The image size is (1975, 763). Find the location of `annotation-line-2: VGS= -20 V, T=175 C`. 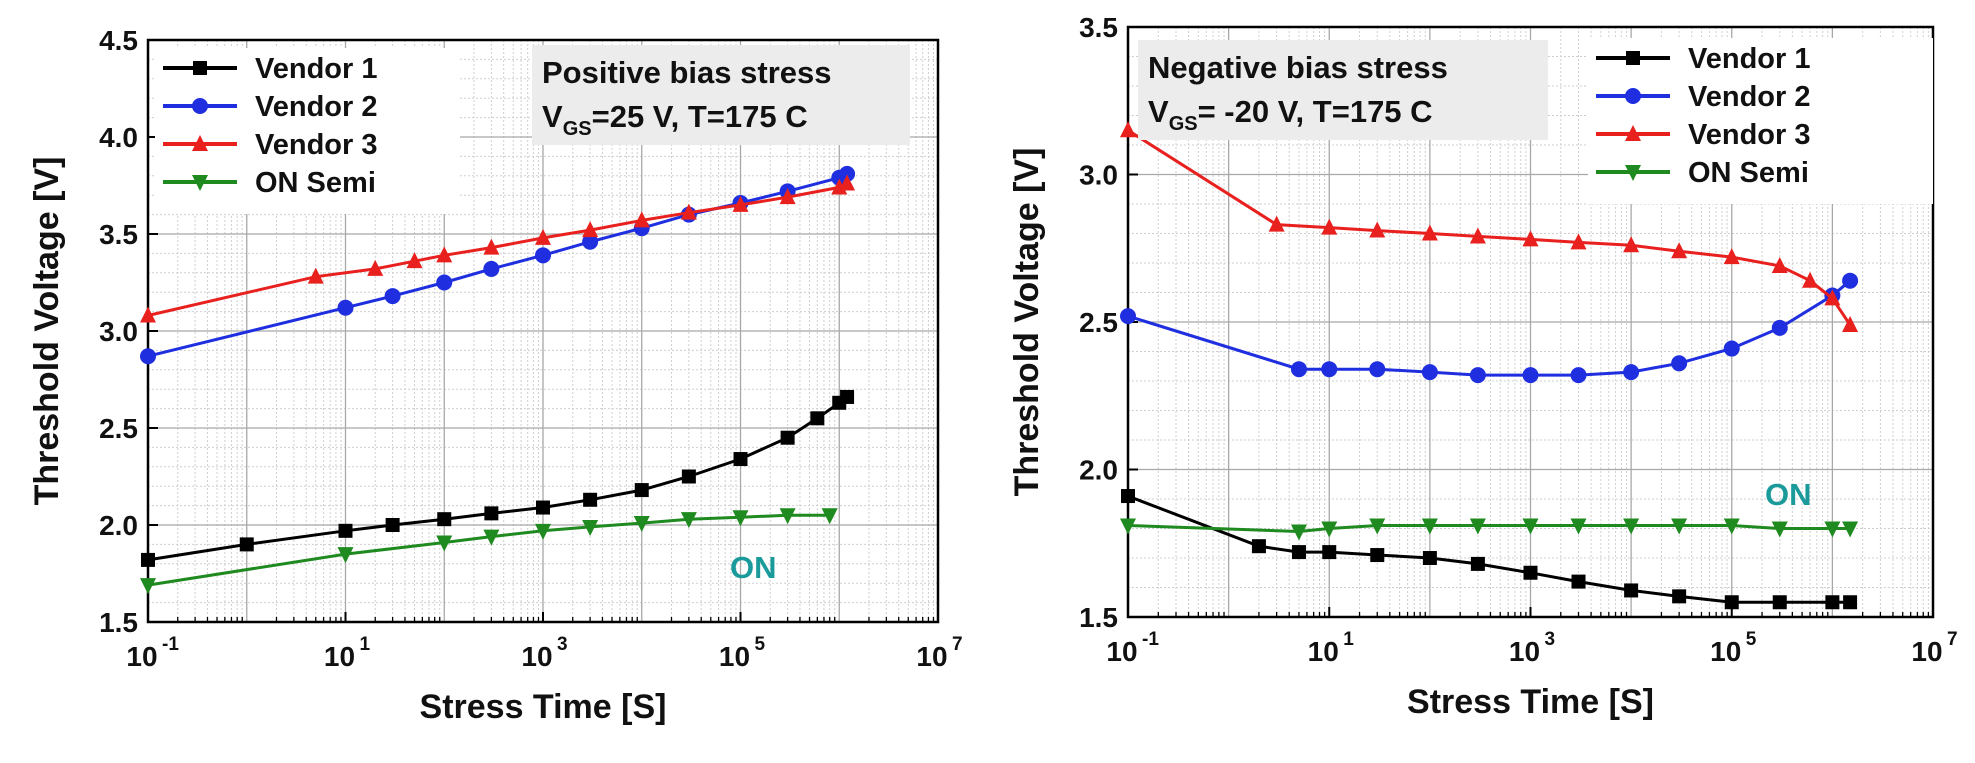

annotation-line-2: VGS= -20 V, T=175 C is located at coordinates (1290, 114).